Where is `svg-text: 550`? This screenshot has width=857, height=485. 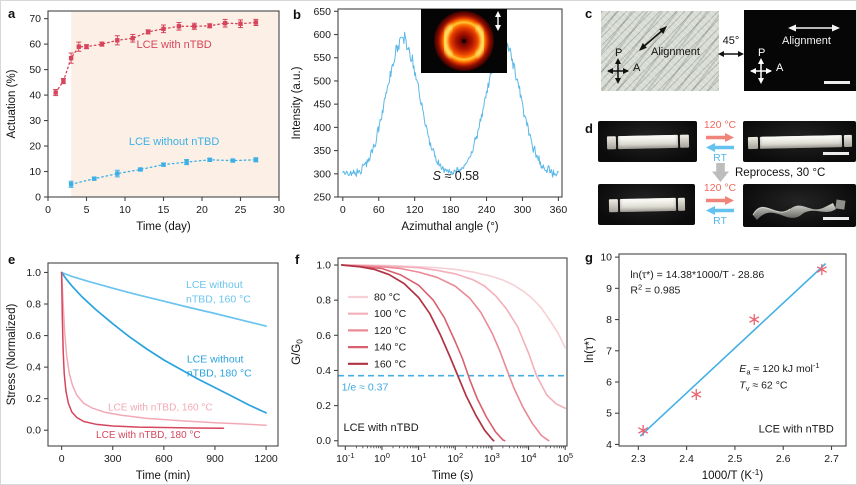 svg-text: 550 is located at coordinates (322, 58).